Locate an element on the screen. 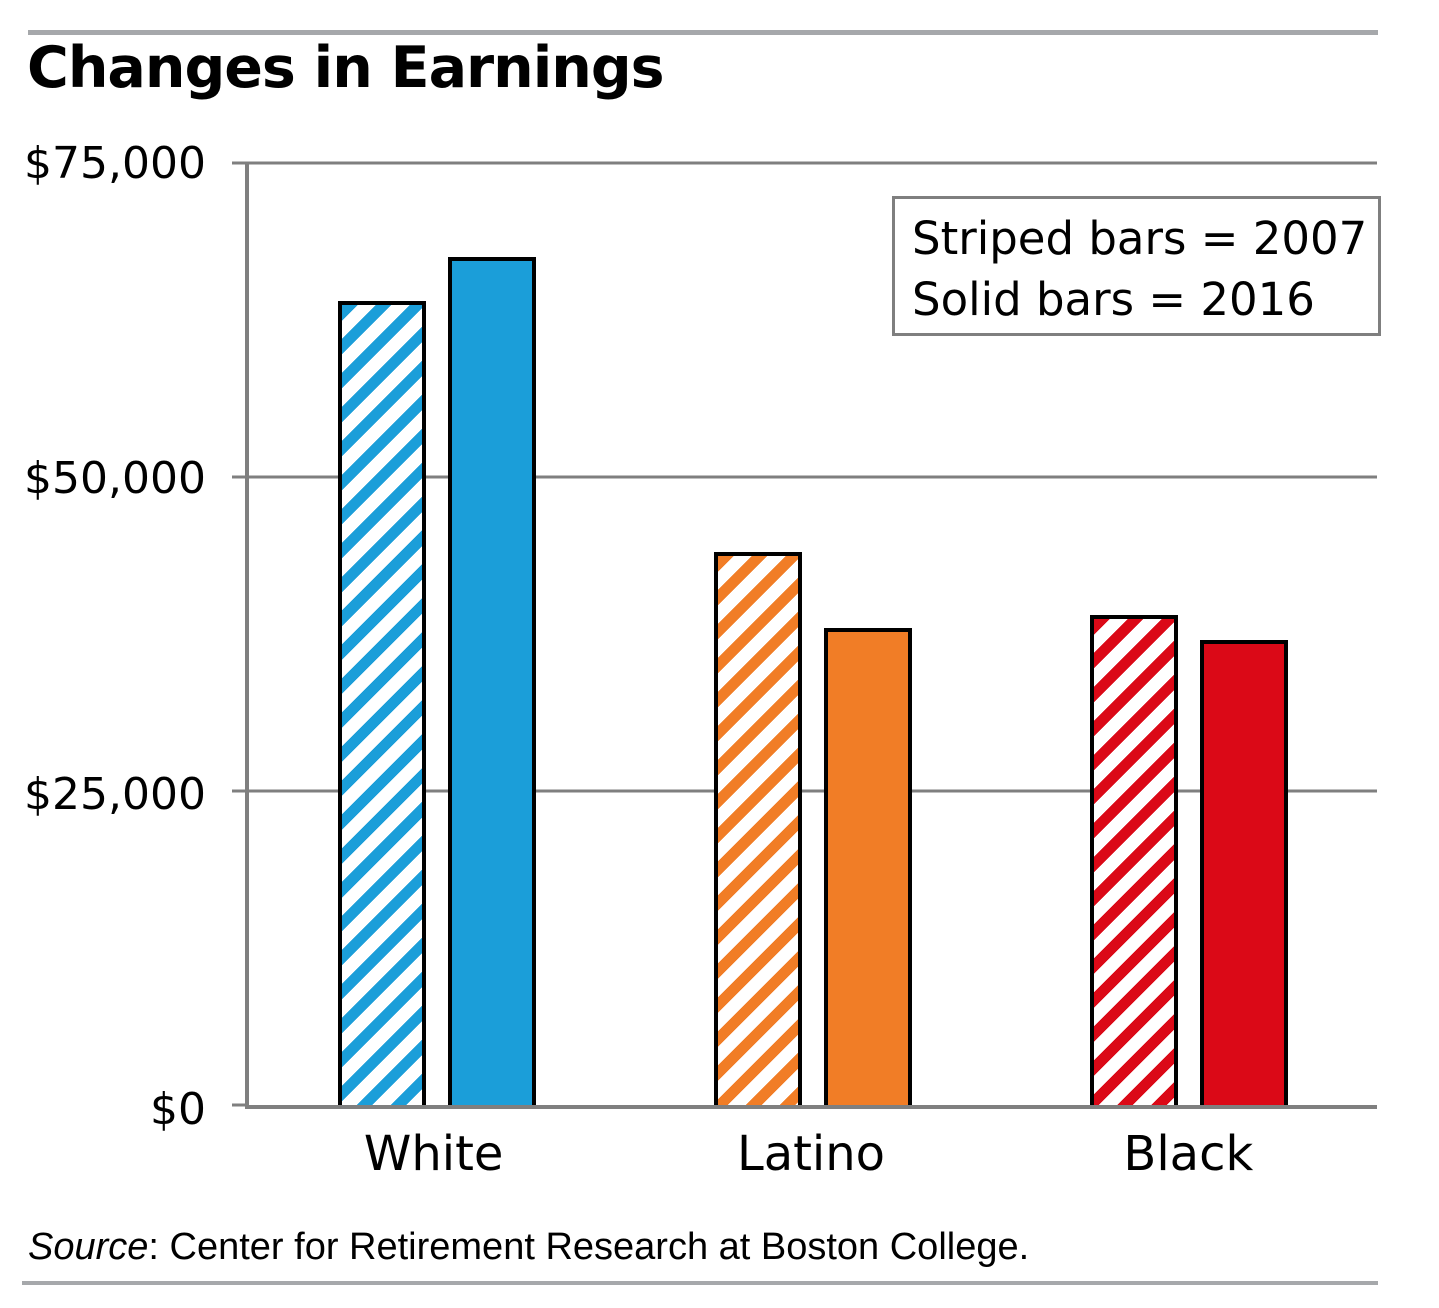 This screenshot has height=1308, width=1439. legend-line-solid: Solid bars = 2016 is located at coordinates (1113, 299).